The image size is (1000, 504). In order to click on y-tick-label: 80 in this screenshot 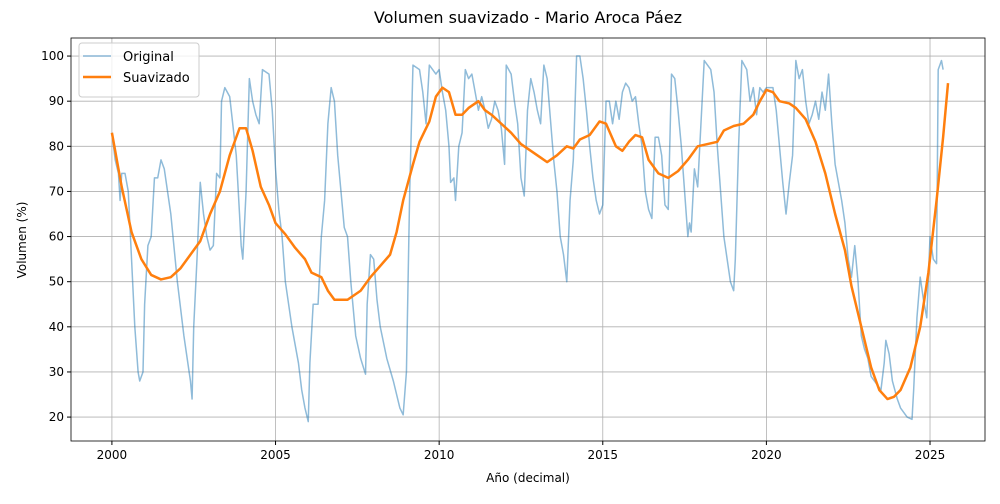, I will do `click(56, 146)`.